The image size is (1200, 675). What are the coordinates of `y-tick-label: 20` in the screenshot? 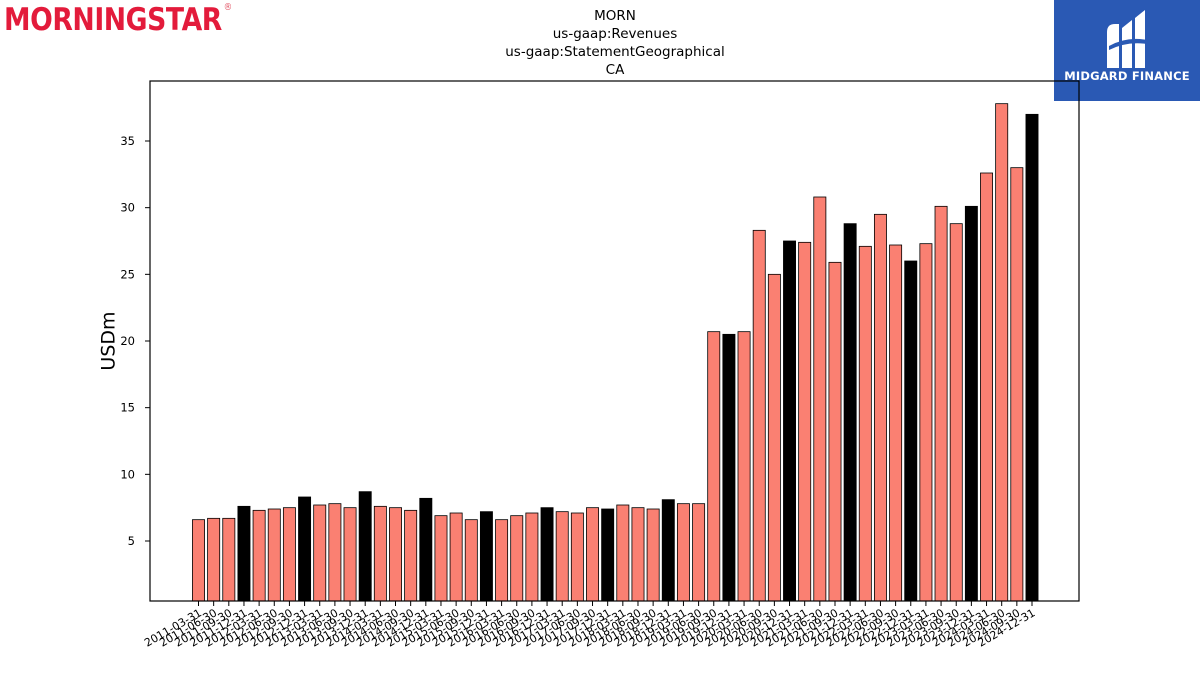 It's located at (127, 341).